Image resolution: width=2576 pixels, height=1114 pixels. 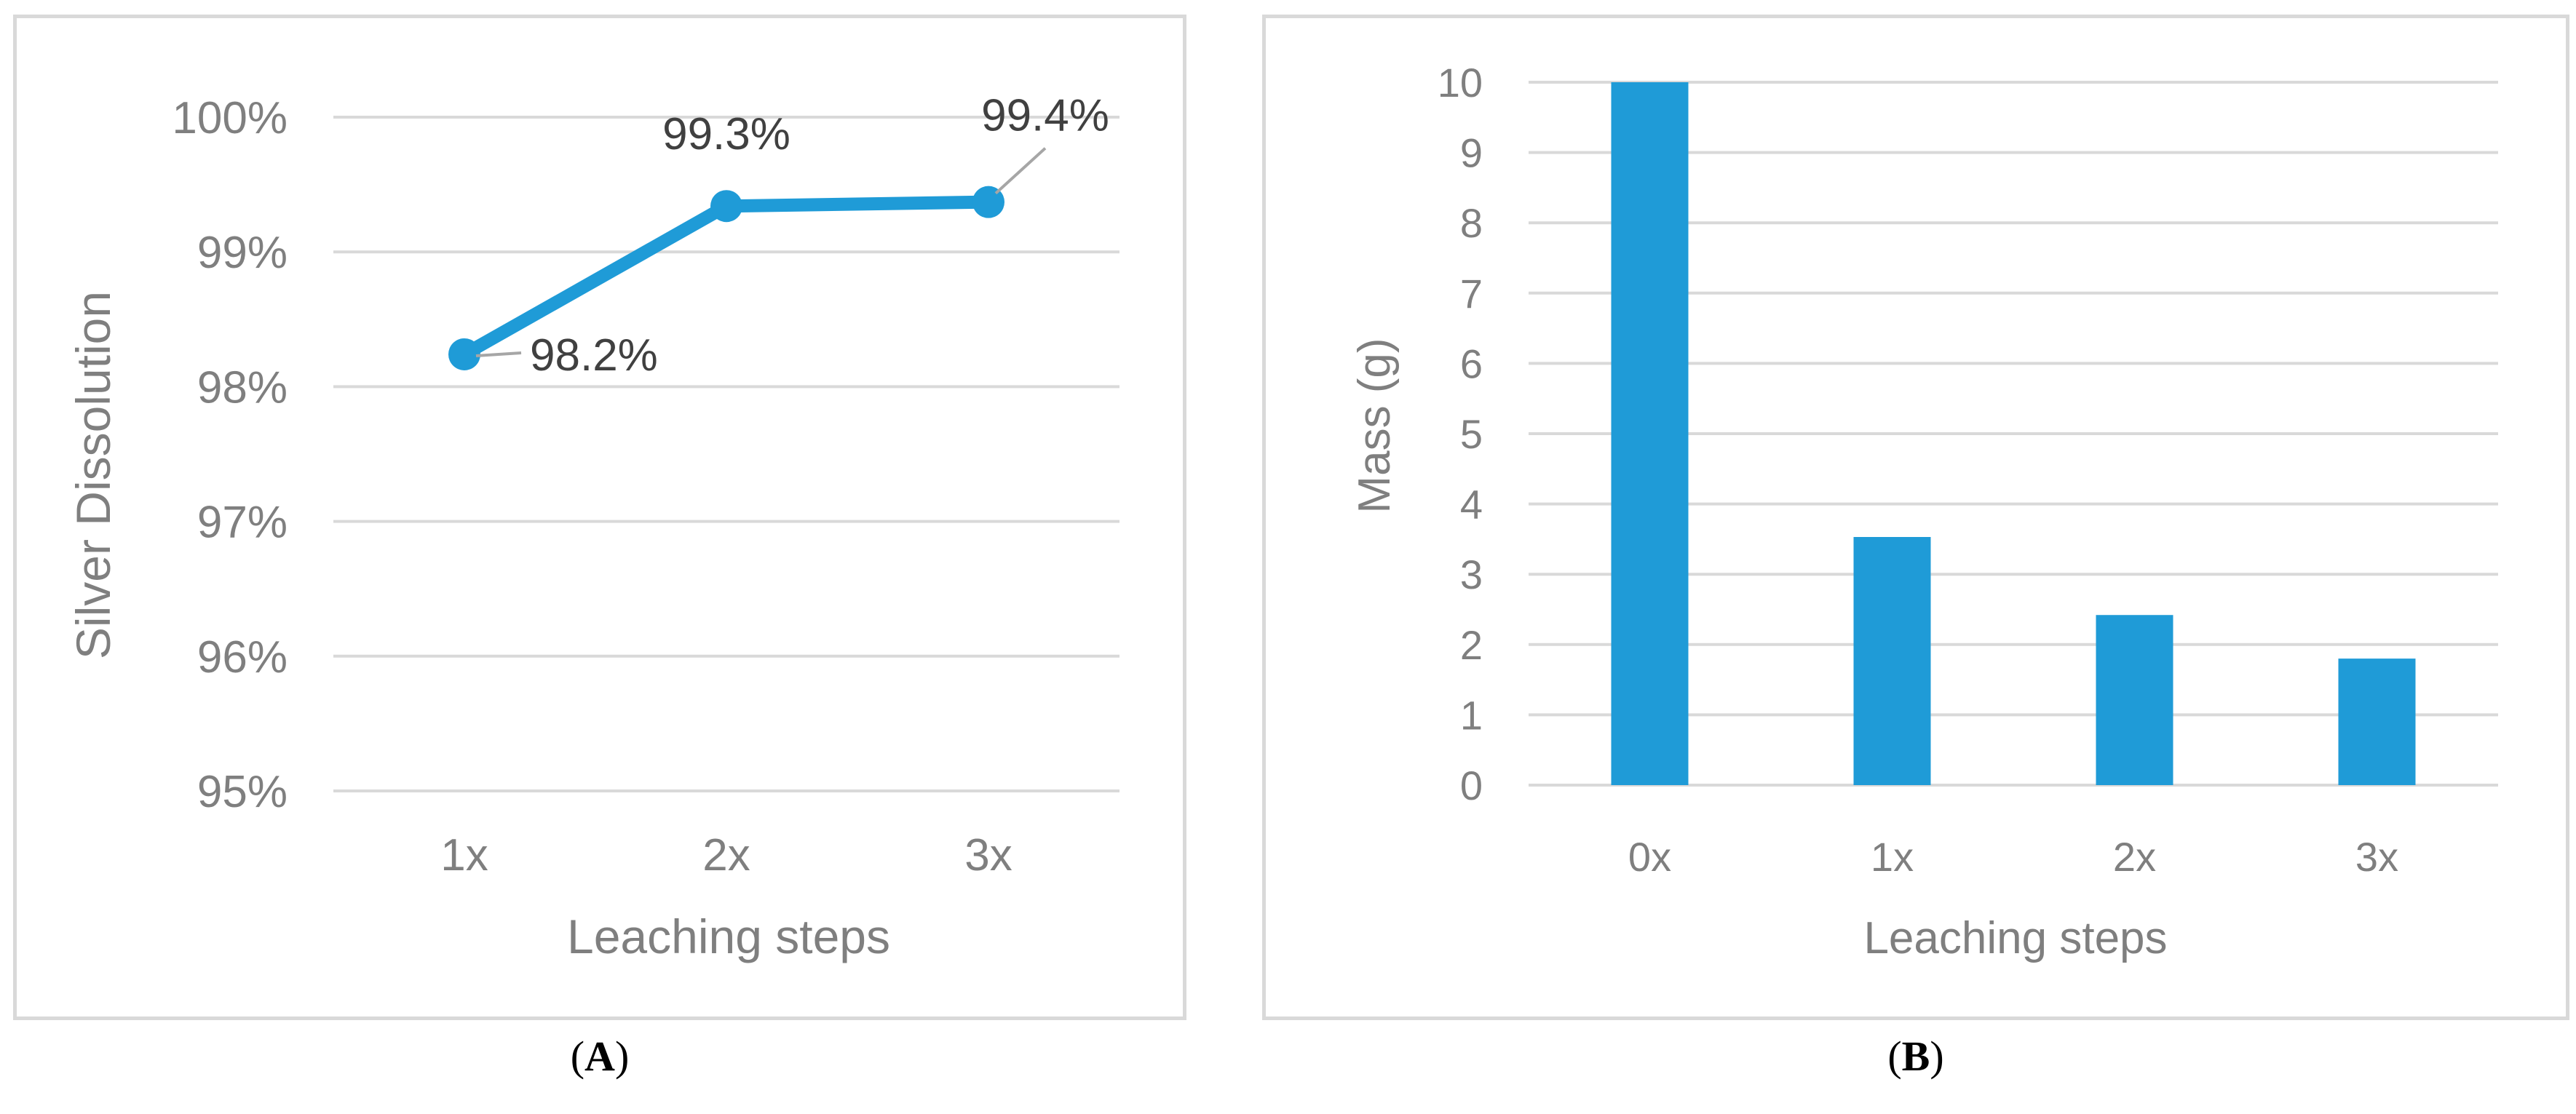 I want to click on data-label: 98.2%, so click(x=594, y=355).